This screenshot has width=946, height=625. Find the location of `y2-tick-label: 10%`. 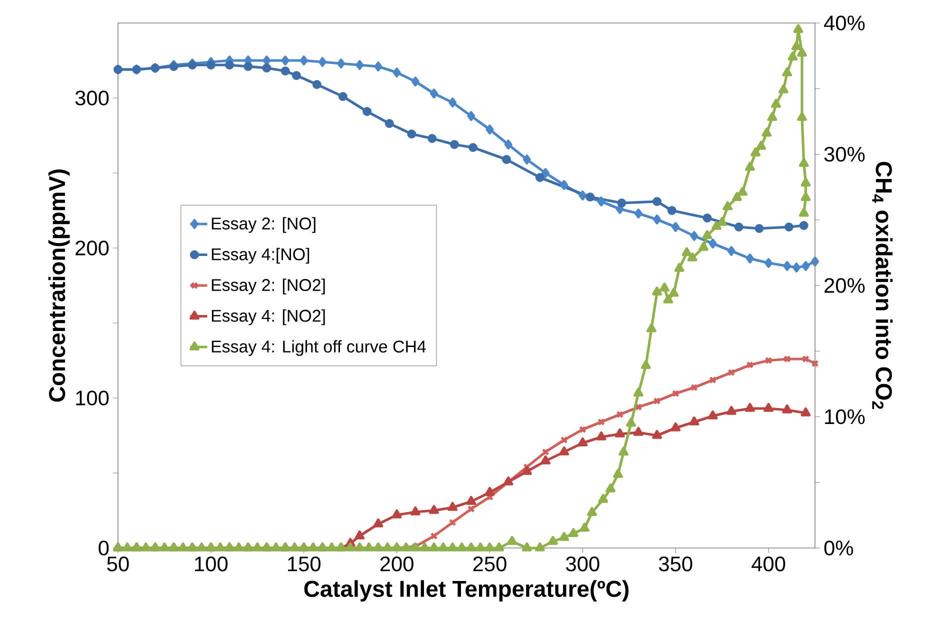

y2-tick-label: 10% is located at coordinates (845, 416).